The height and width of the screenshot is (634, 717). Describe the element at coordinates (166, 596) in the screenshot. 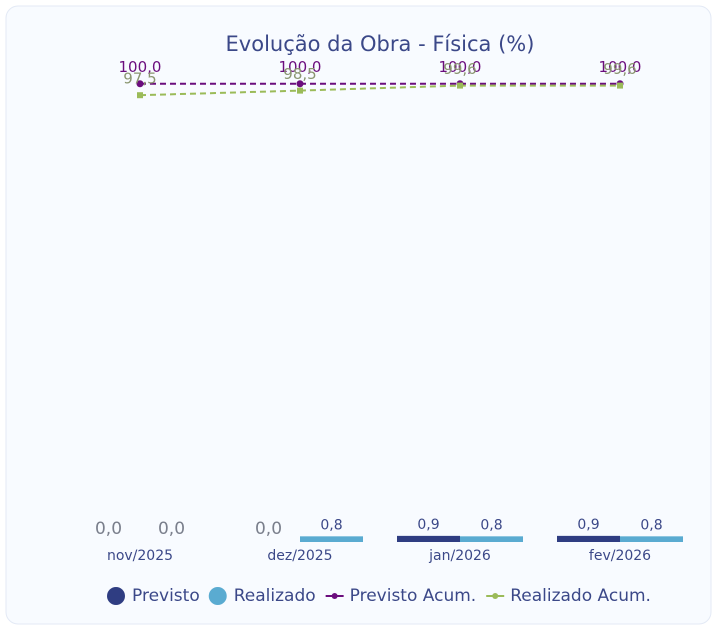

I see `legend-label: Previsto` at that location.